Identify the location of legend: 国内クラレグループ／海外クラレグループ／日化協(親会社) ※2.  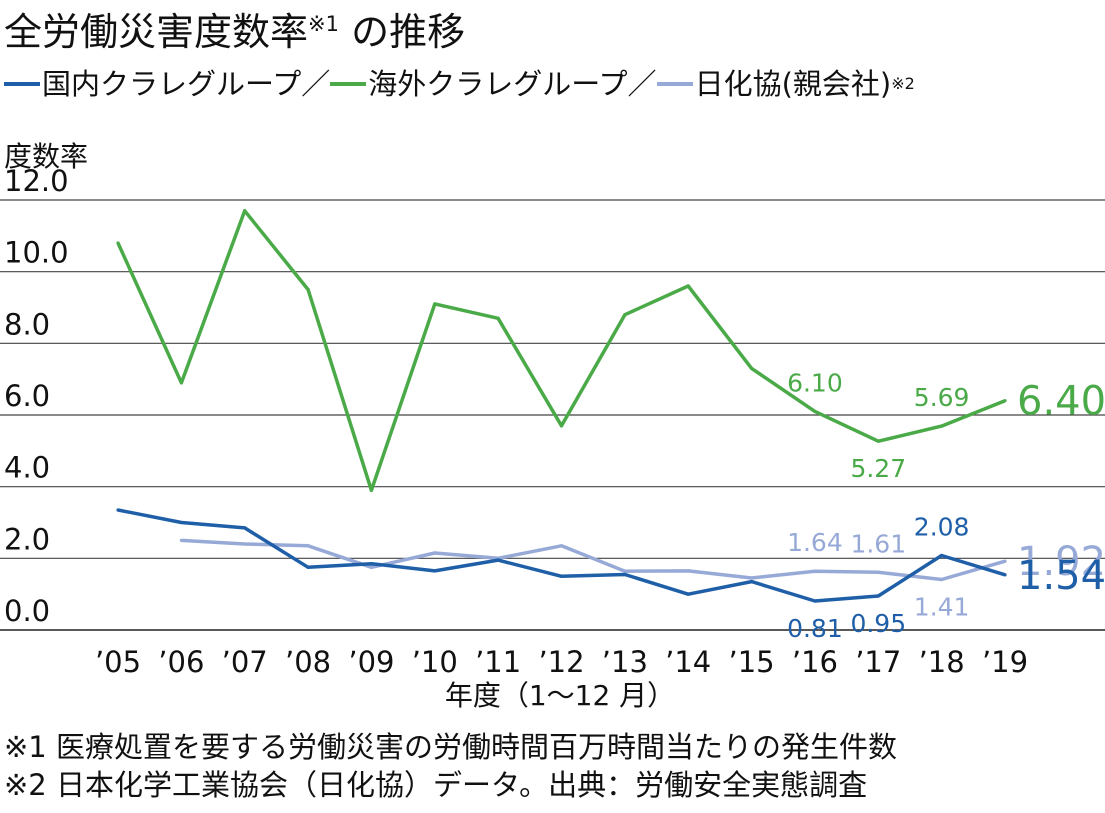
(459, 84).